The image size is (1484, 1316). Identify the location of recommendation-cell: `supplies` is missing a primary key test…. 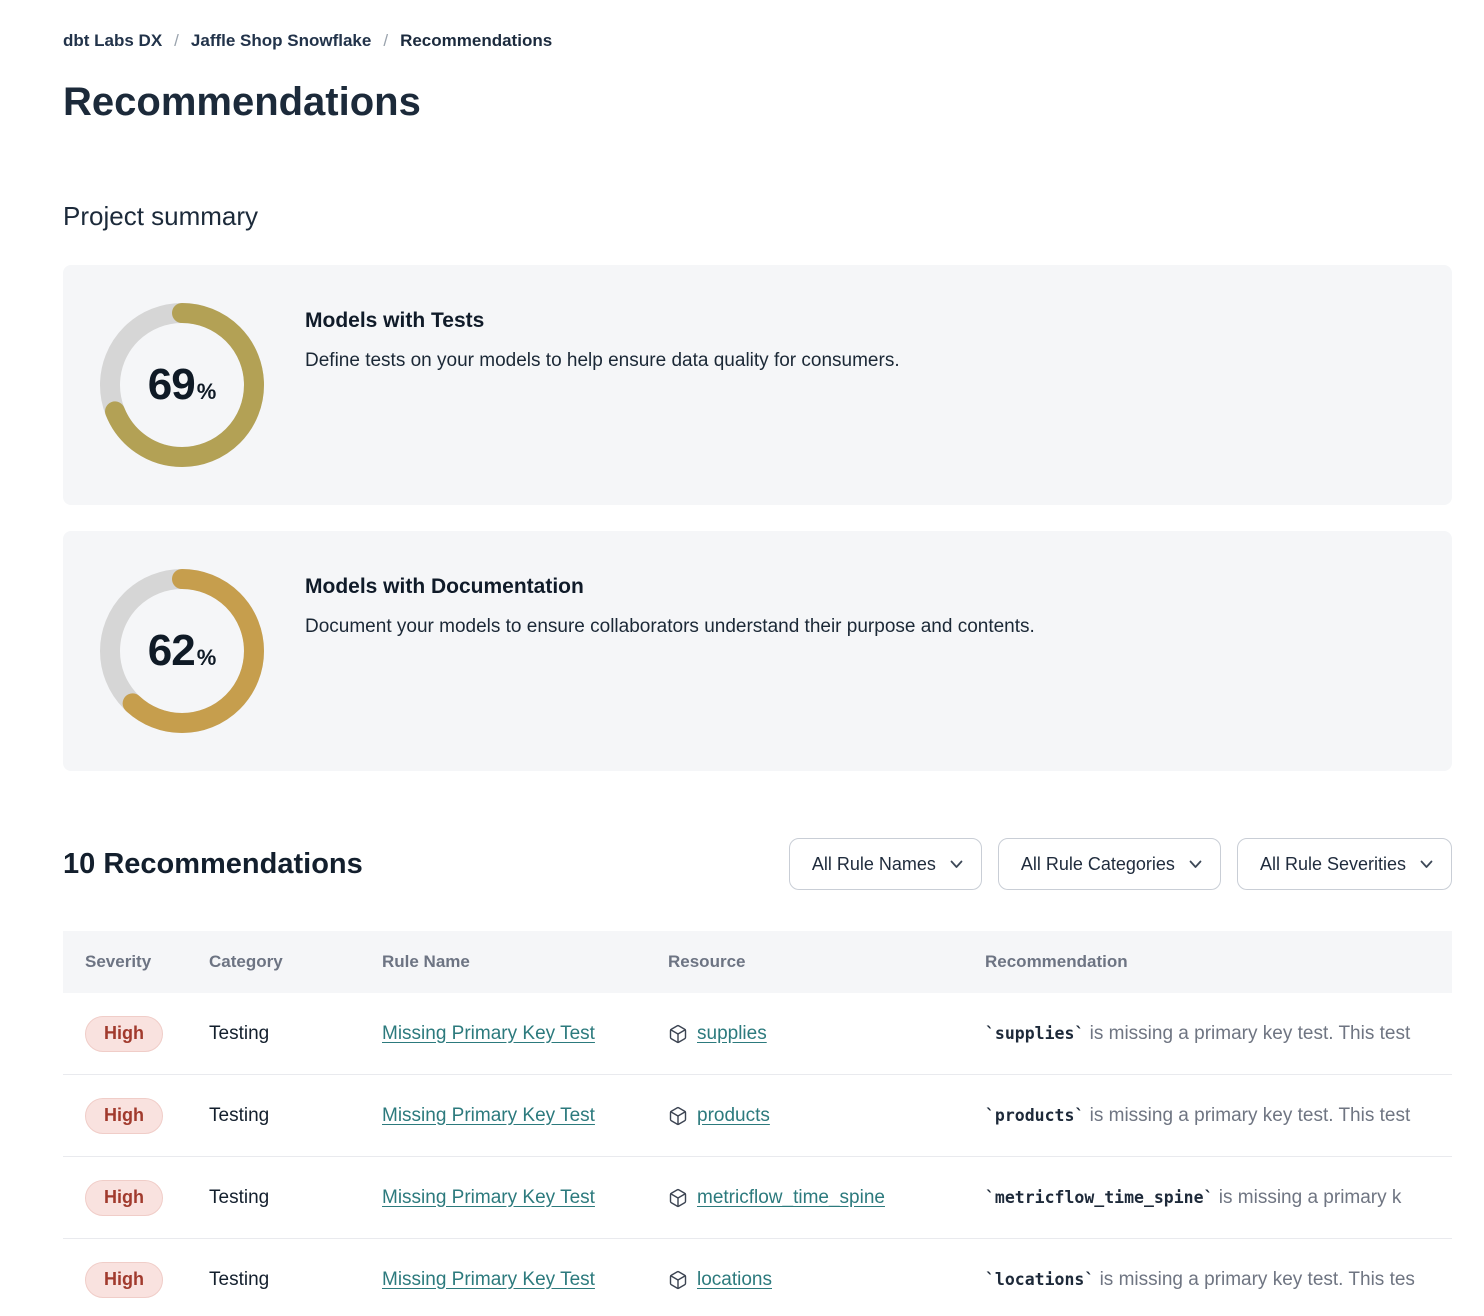
(1218, 1034).